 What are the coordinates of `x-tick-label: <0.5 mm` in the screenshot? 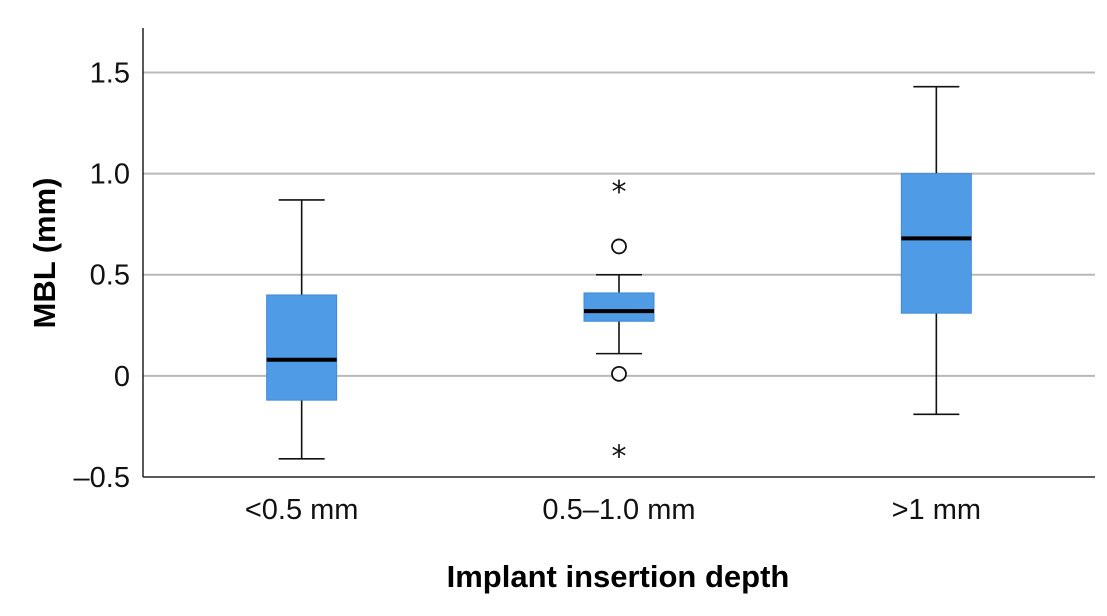 It's located at (302, 510).